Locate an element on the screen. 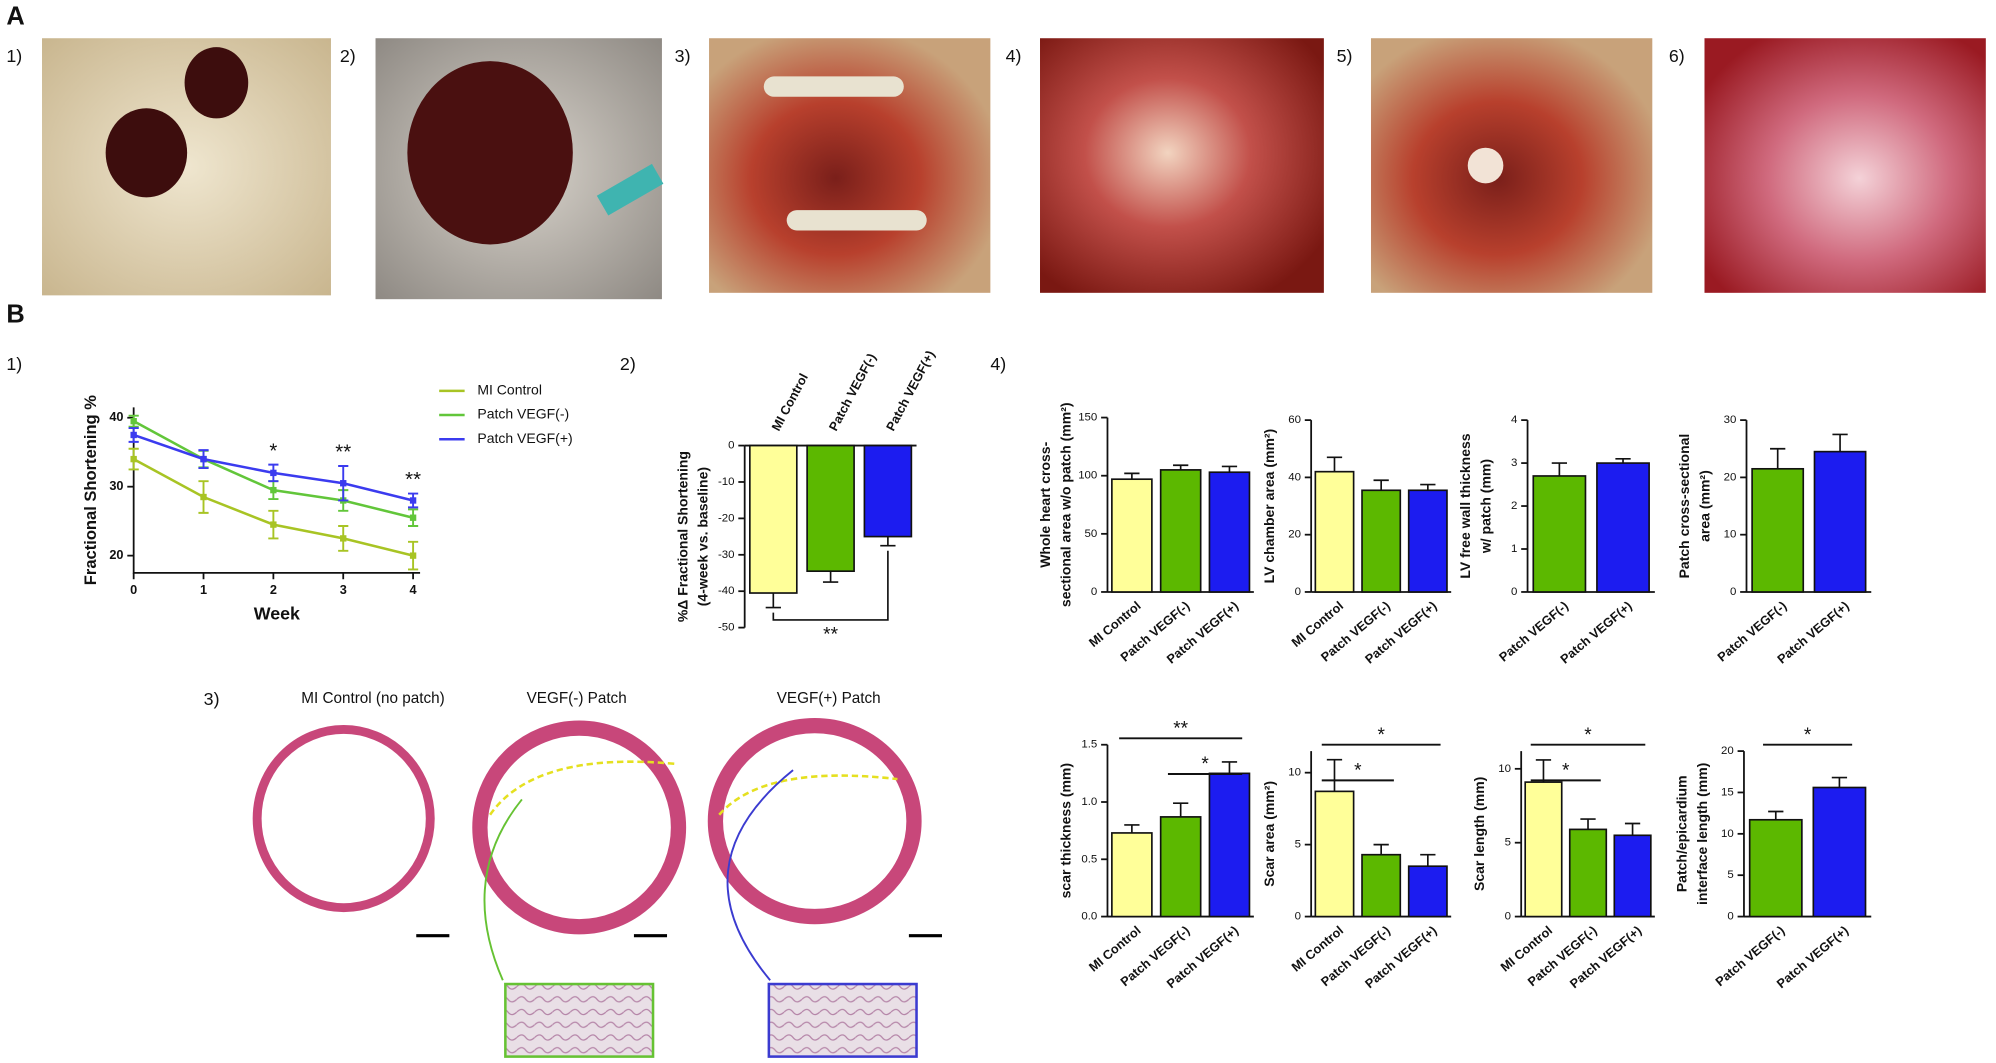 The image size is (1996, 1063). y-axis-label: LV free wall thickness is located at coordinates (1465, 505).